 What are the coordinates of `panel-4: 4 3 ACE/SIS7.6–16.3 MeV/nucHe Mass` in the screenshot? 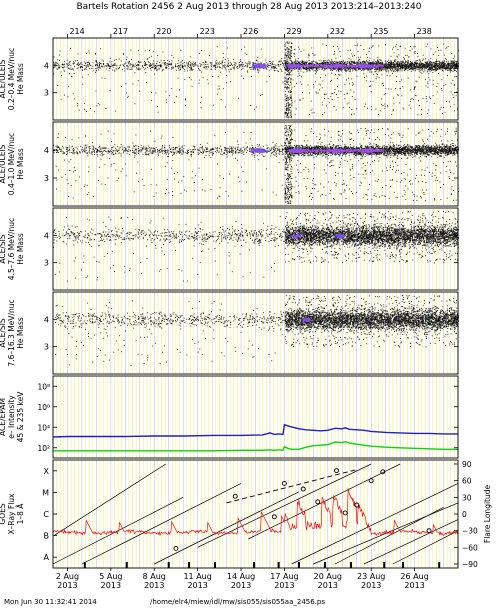 It's located at (229, 333).